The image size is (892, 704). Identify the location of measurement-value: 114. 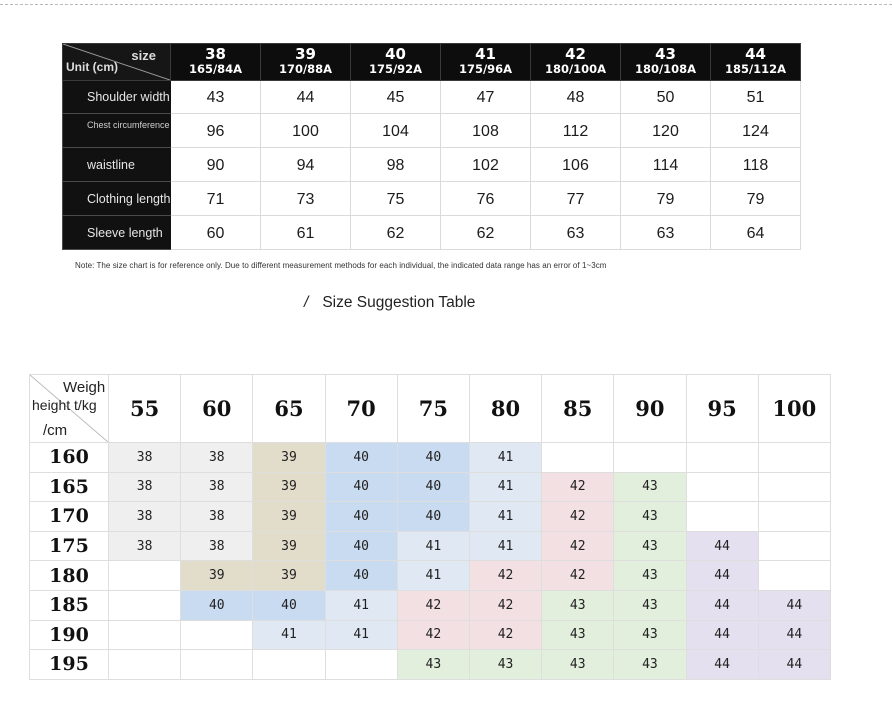
(665, 164).